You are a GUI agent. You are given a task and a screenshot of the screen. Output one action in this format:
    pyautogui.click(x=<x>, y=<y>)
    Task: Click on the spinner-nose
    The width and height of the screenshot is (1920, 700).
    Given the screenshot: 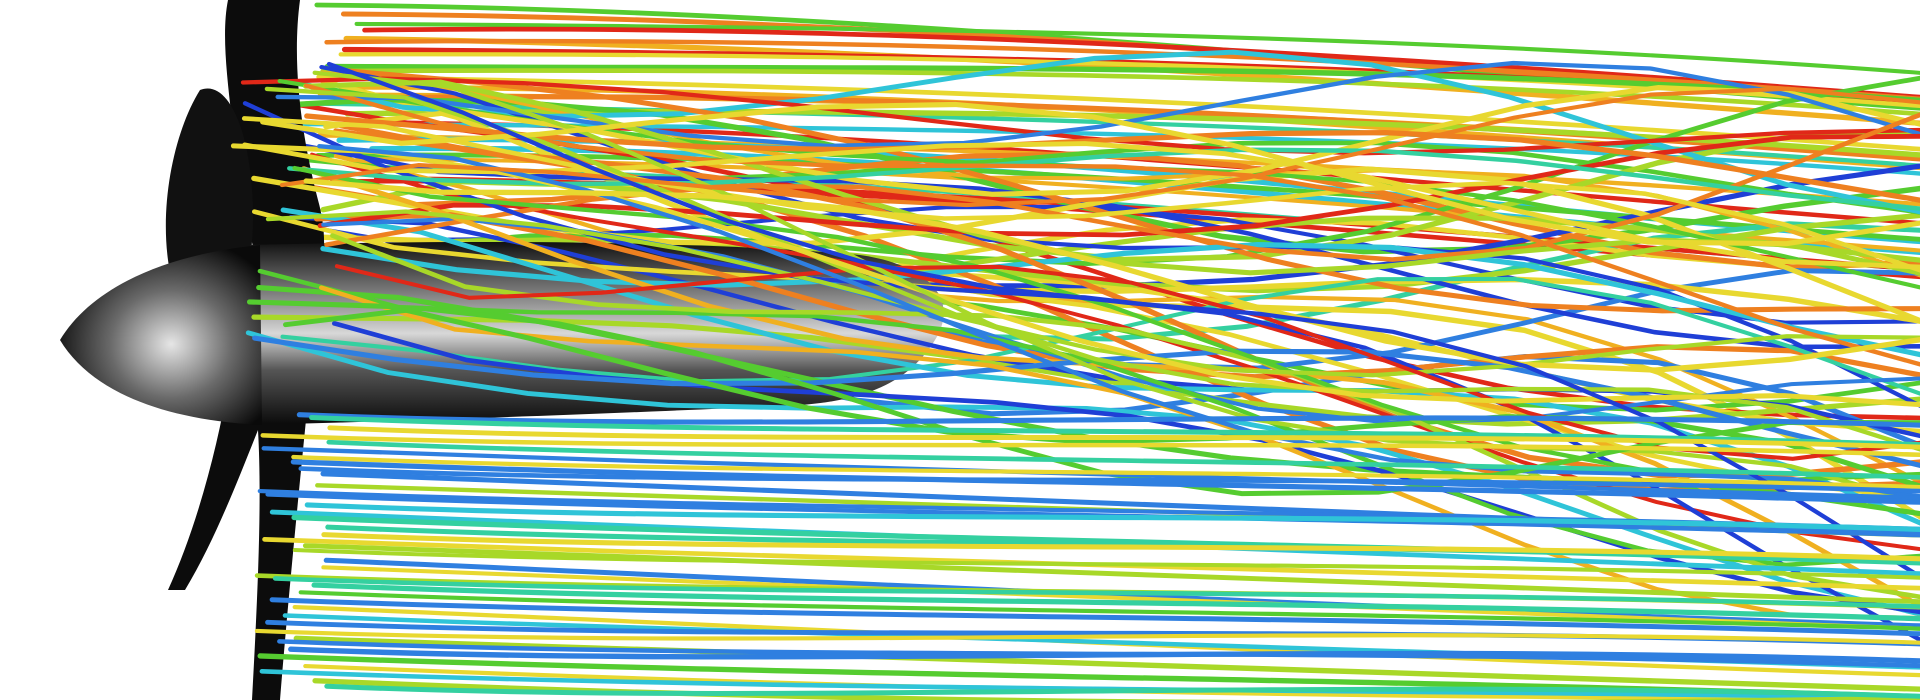 What is the action you would take?
    pyautogui.click(x=161, y=335)
    